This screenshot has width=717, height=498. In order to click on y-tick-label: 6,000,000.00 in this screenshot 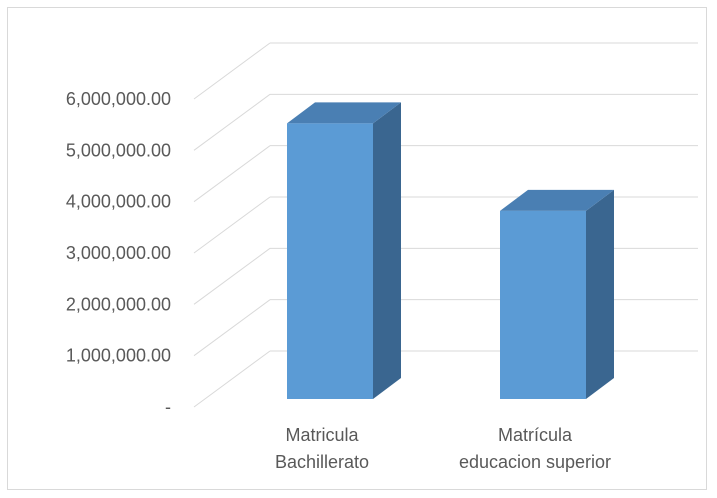, I will do `click(118, 99)`.